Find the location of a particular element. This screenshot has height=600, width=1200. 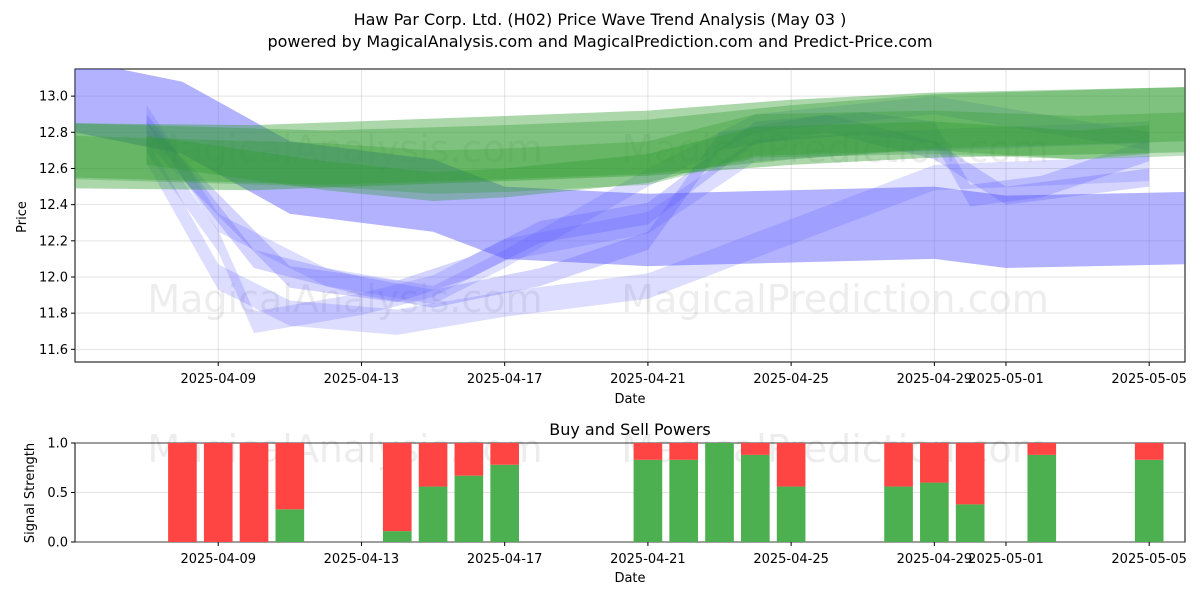

price-y-tick-label: 12.4 is located at coordinates (53, 205).